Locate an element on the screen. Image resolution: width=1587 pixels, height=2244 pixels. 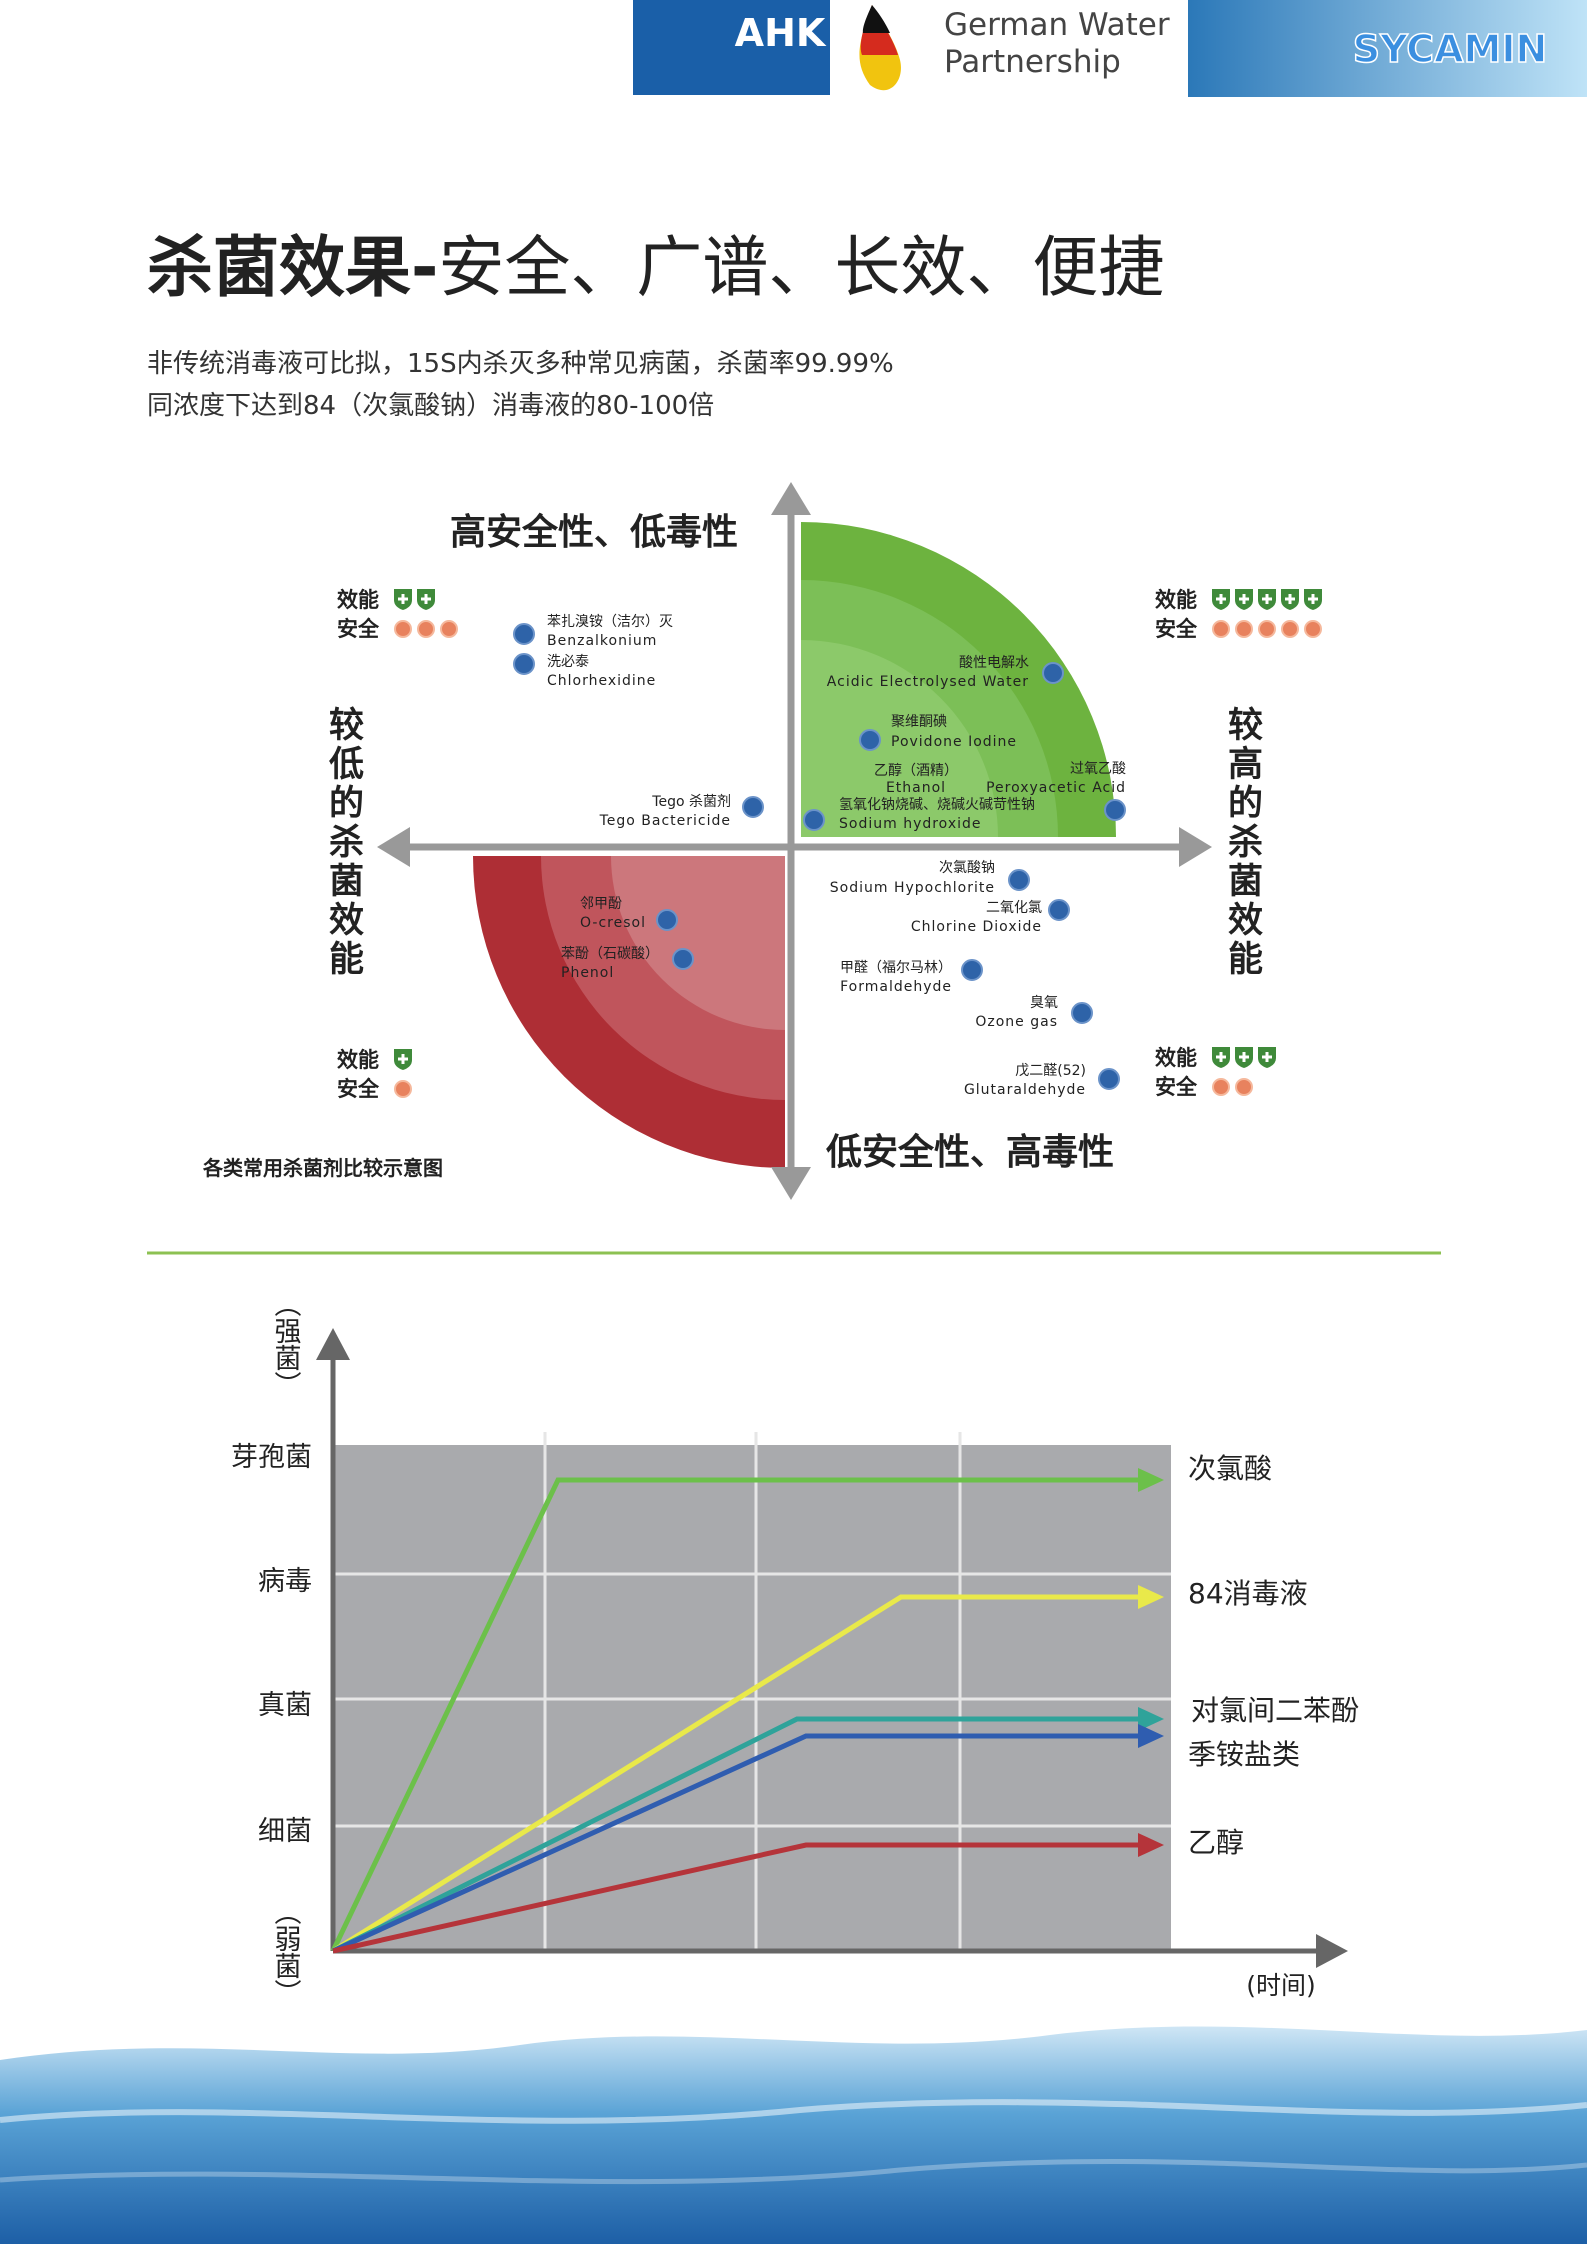
agent-cn: 苯酚（石碳酸） is located at coordinates (610, 953).